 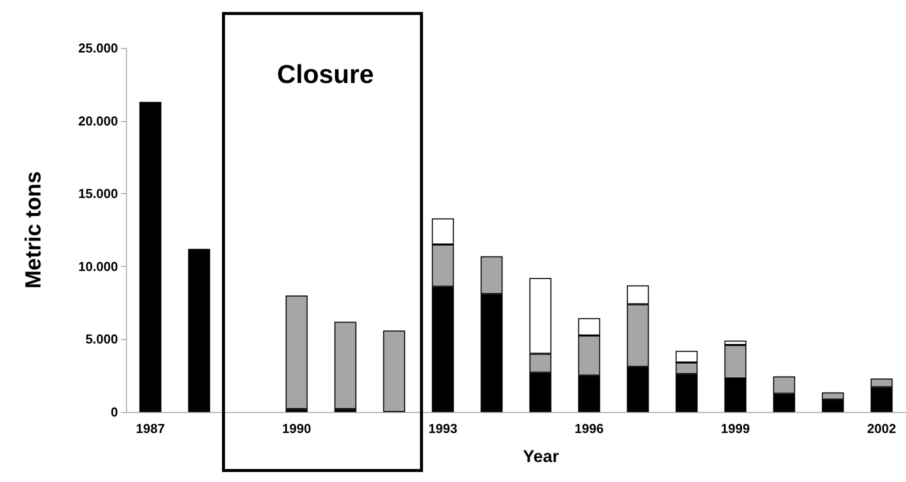 I want to click on x-tick-label: 1996, so click(x=589, y=428).